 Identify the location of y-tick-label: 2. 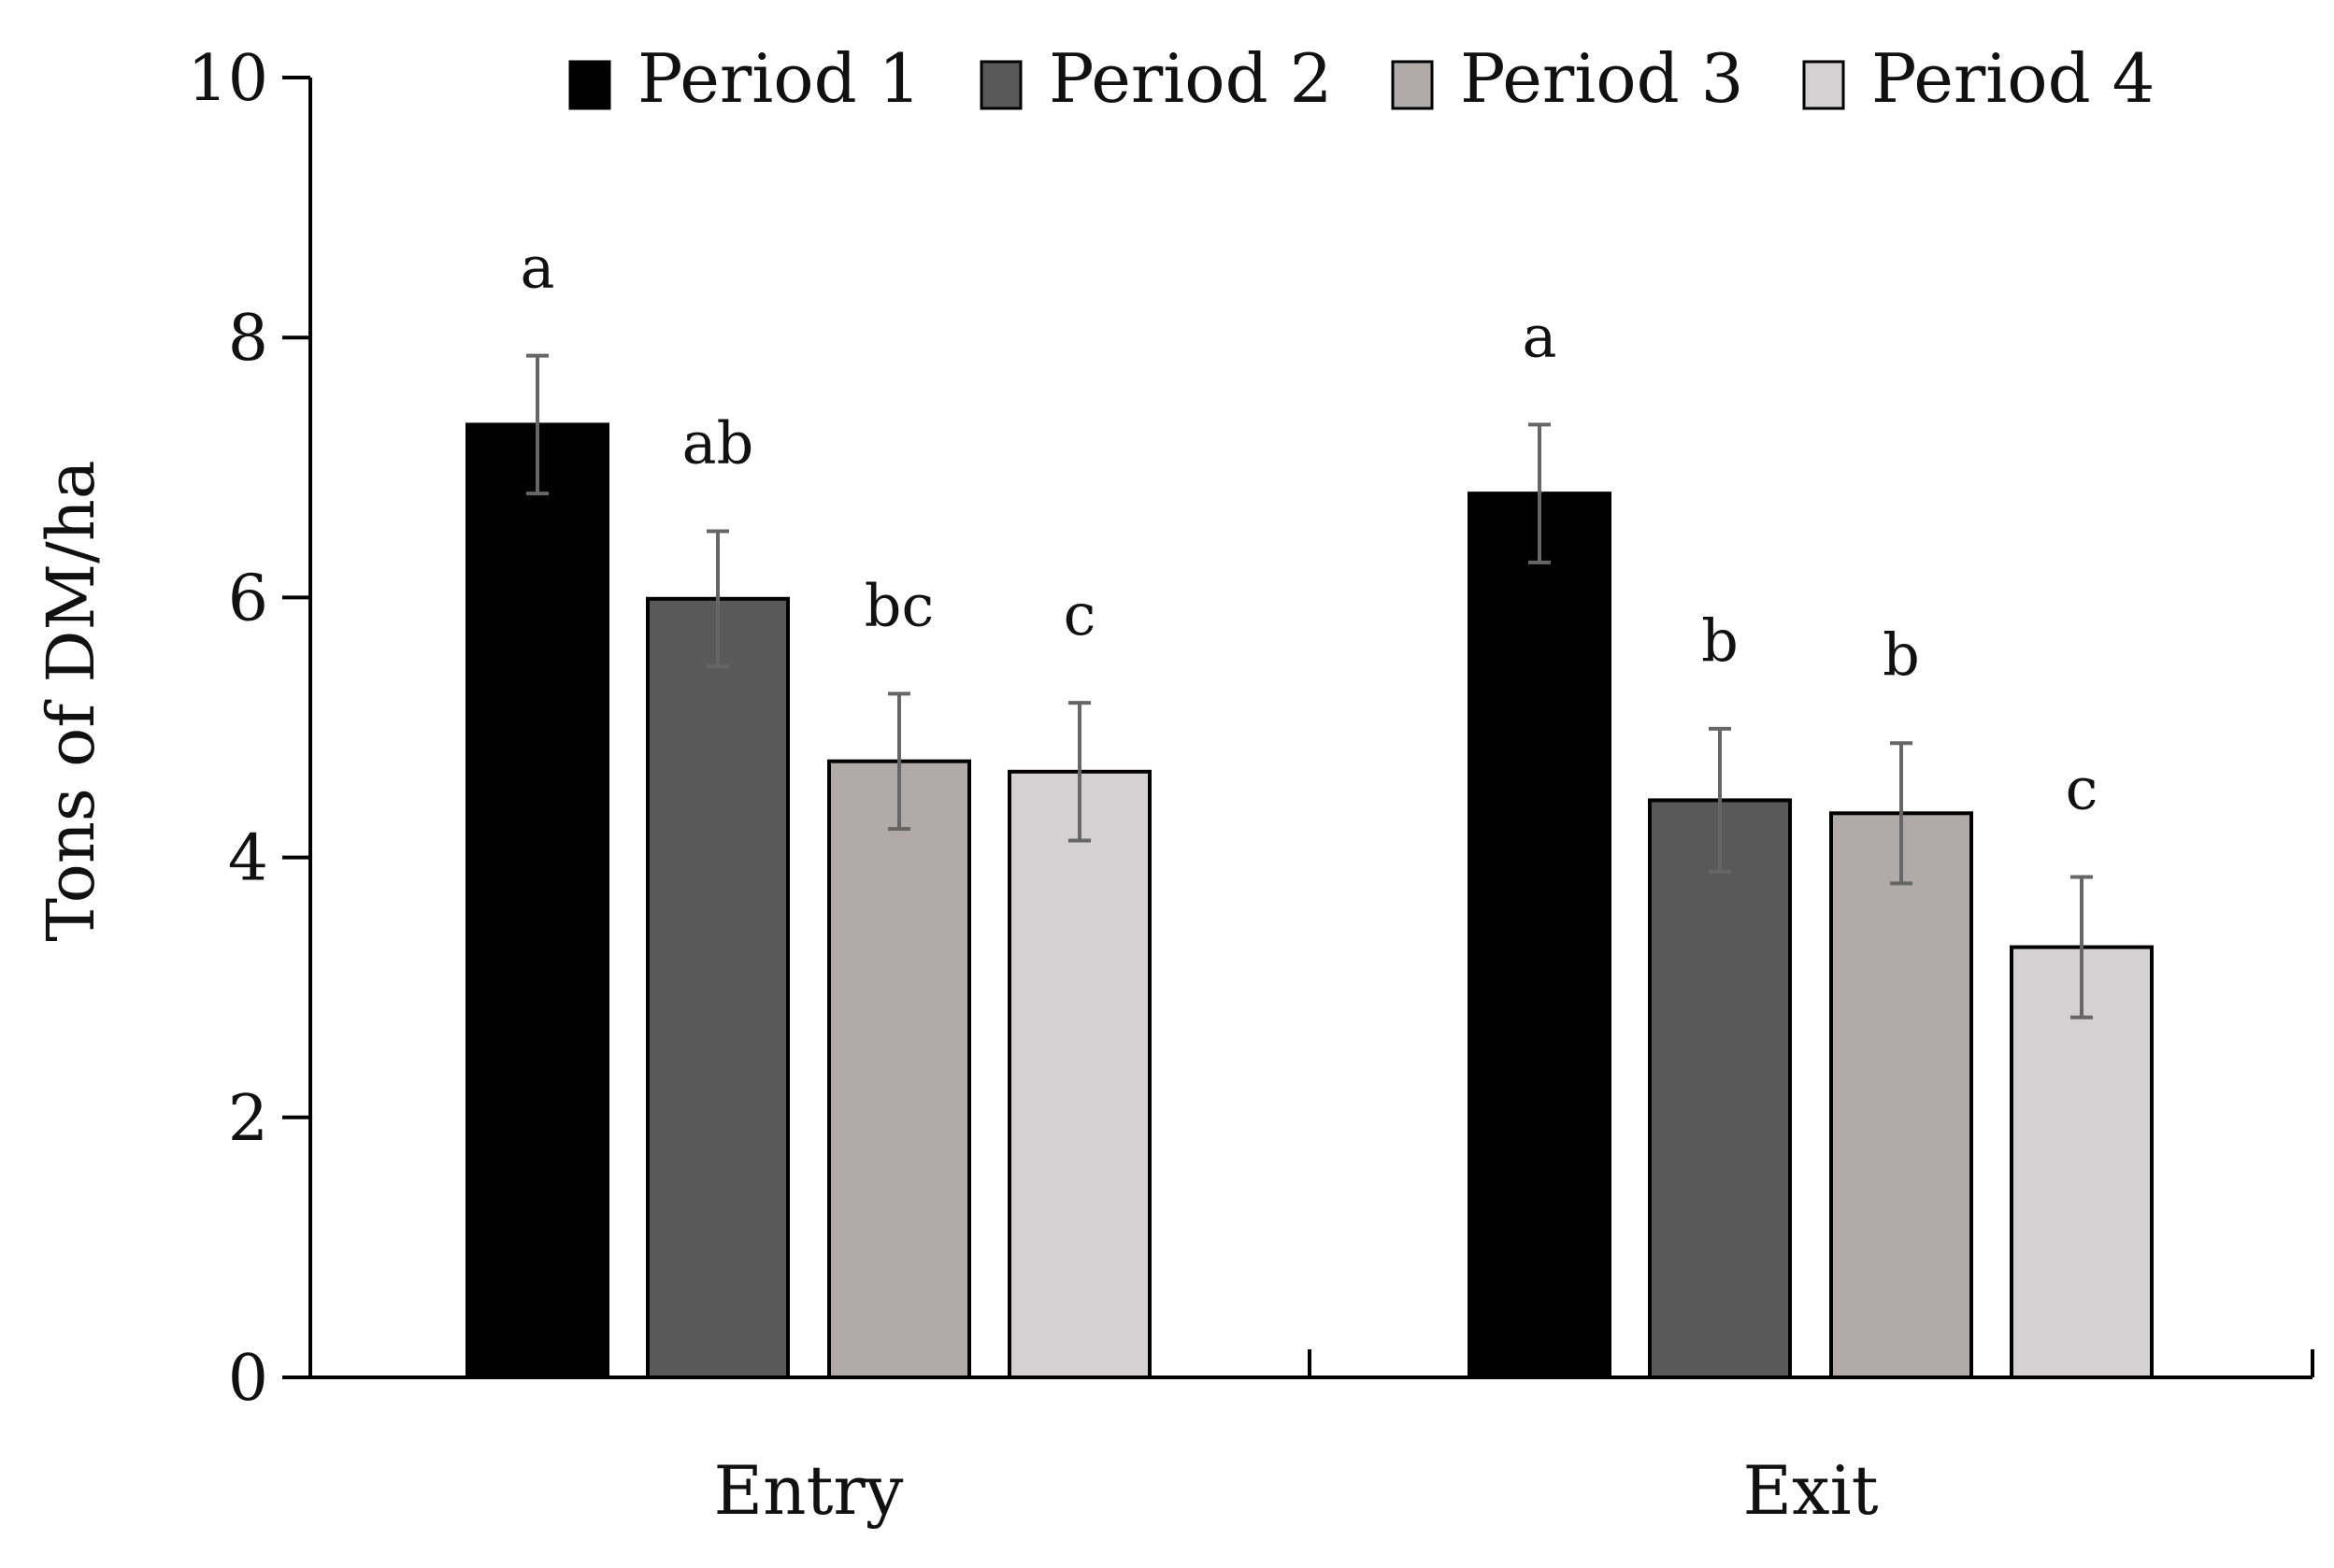
(248, 1119).